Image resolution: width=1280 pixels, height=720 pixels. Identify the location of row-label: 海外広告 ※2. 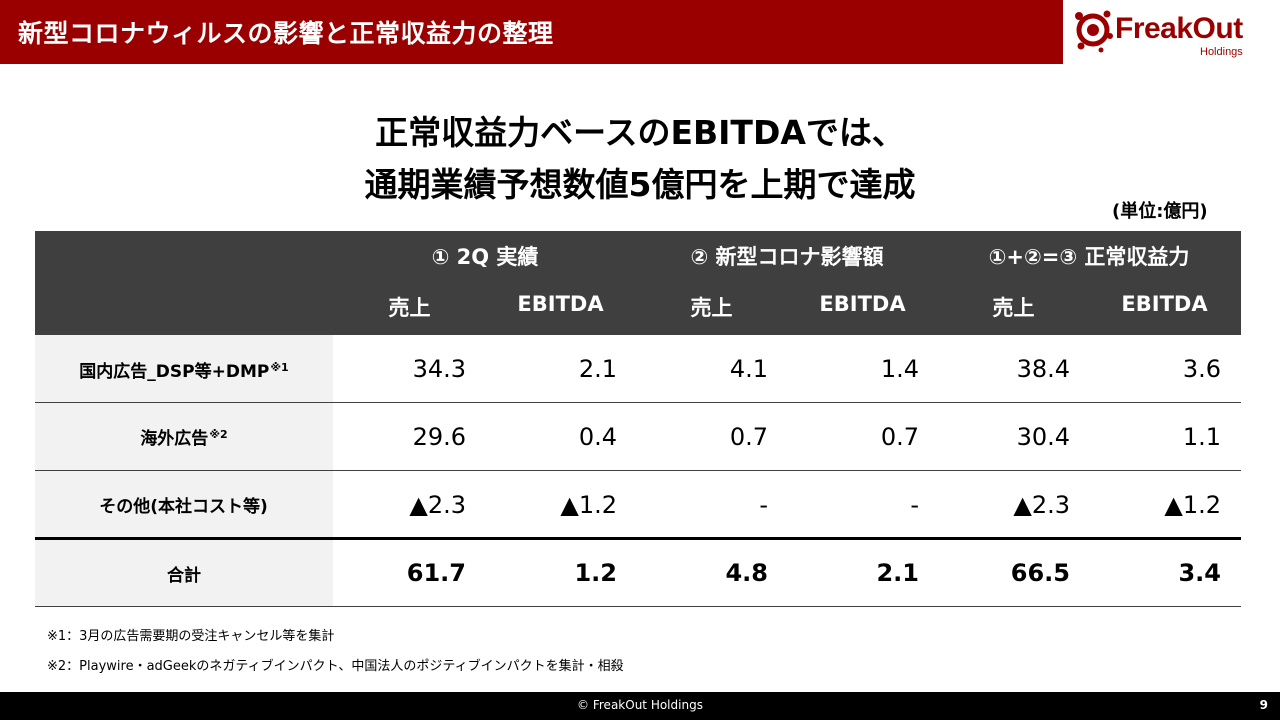
(184, 436).